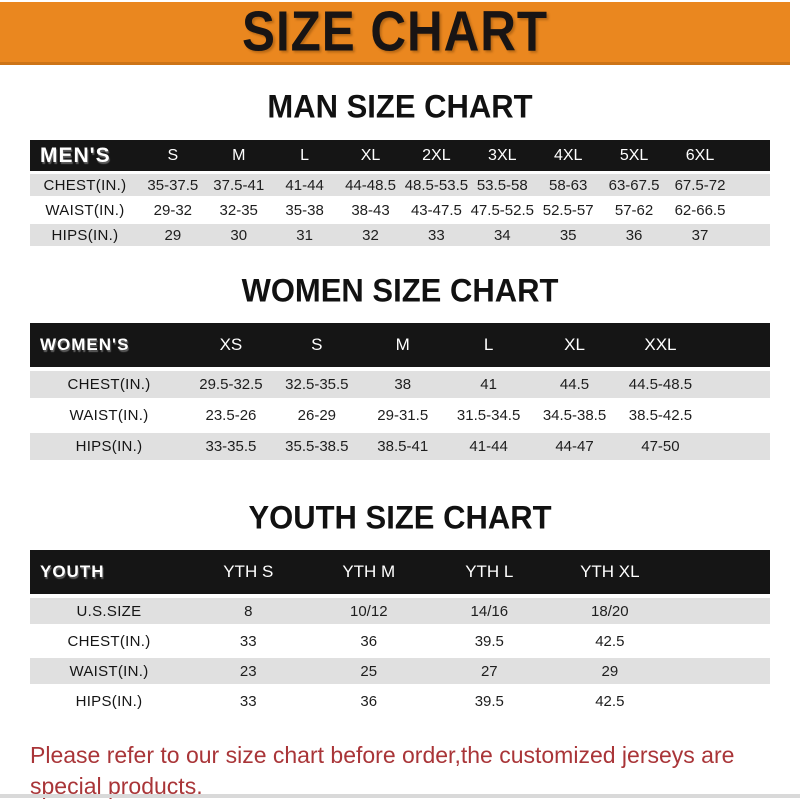 The width and height of the screenshot is (800, 800). Describe the element at coordinates (231, 446) in the screenshot. I see `size-value-cell: 33-35.5` at that location.